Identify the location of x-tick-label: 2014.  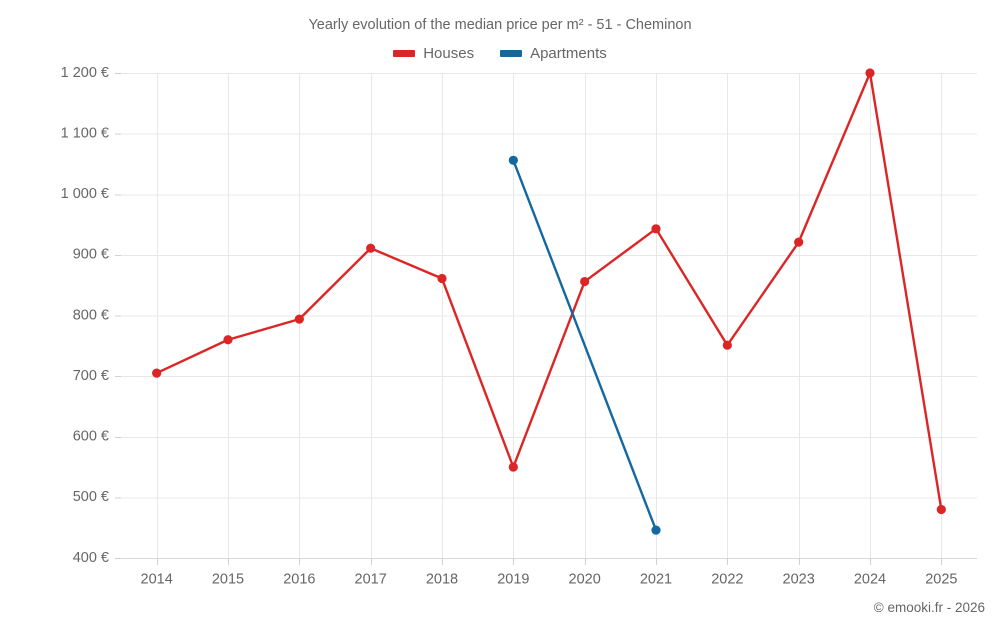
(157, 580).